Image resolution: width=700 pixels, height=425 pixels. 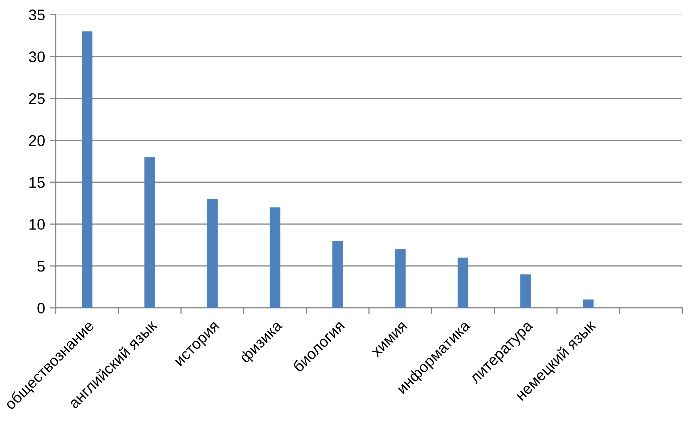 I want to click on y-tick-label: 15, so click(x=37, y=182).